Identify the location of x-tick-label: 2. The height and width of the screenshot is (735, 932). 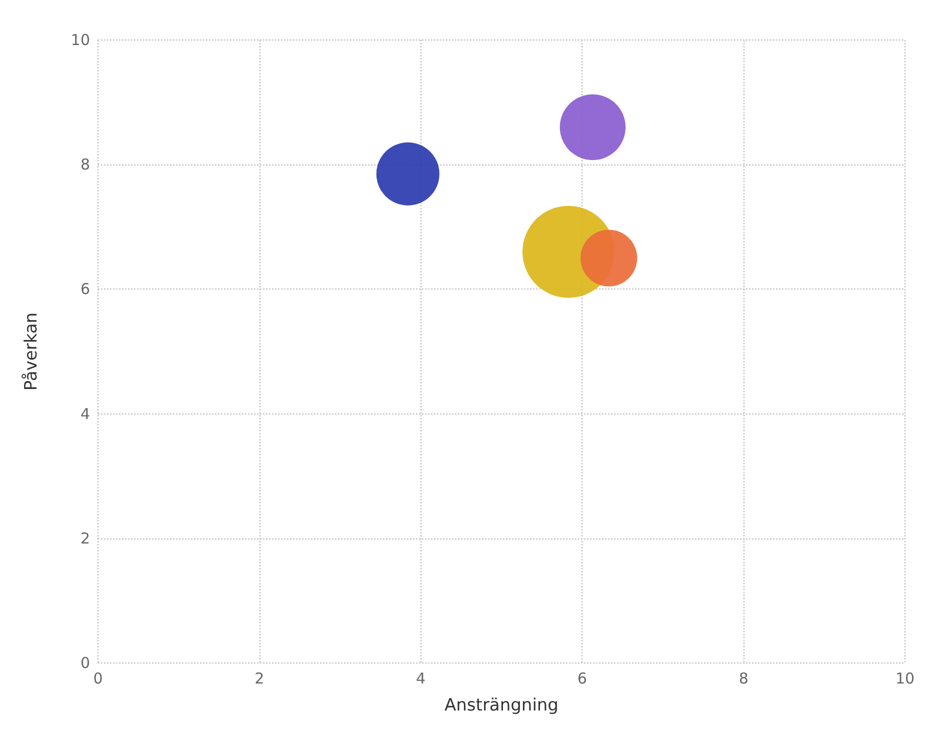
(259, 679).